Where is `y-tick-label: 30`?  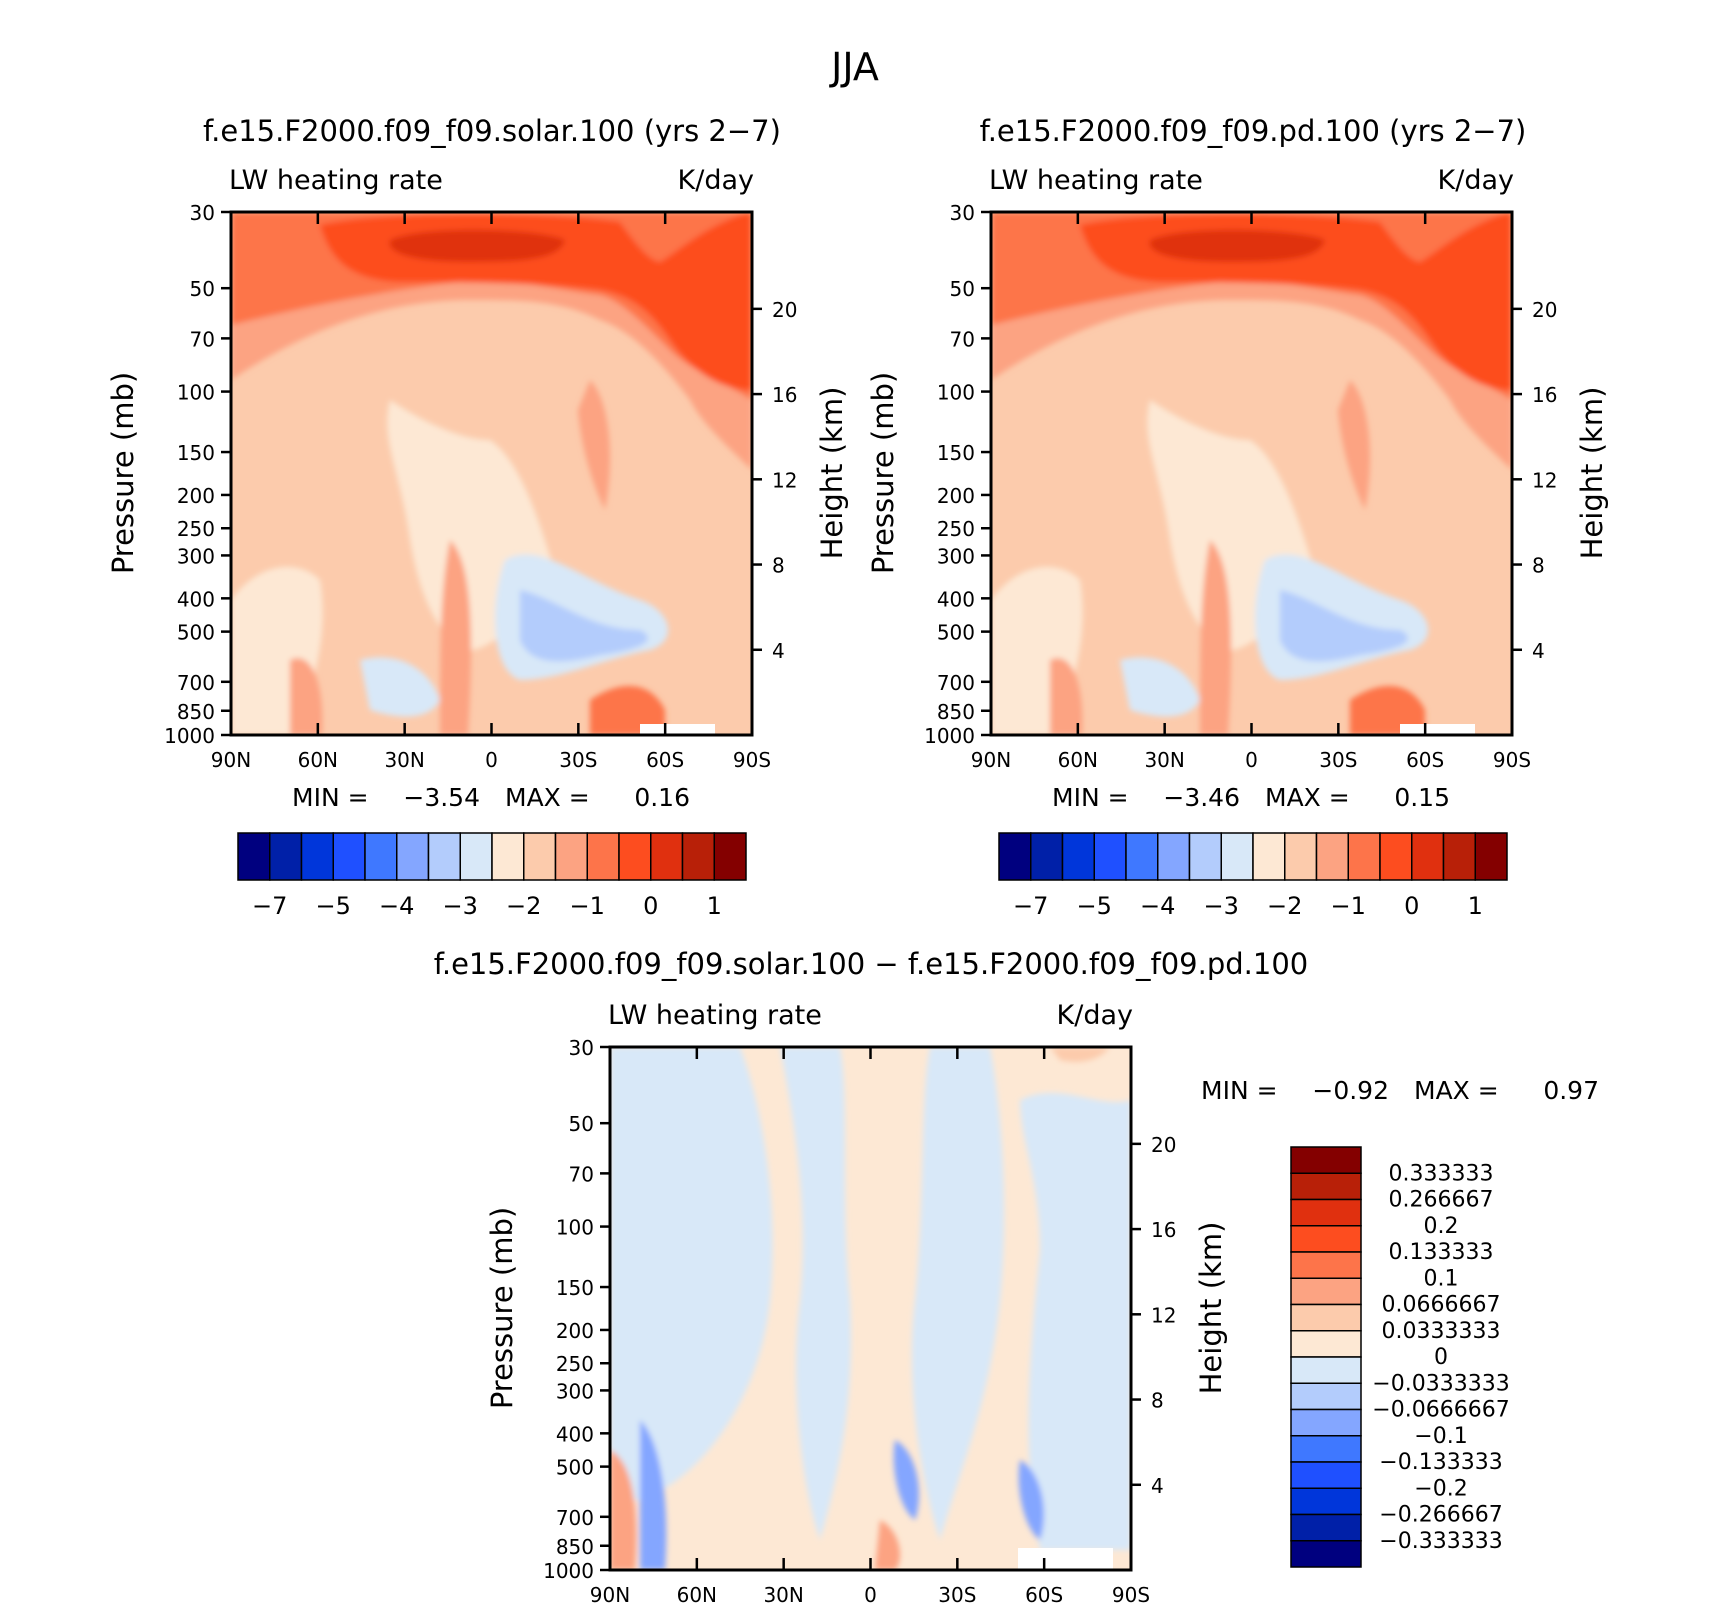
y-tick-label: 30 is located at coordinates (581, 1048).